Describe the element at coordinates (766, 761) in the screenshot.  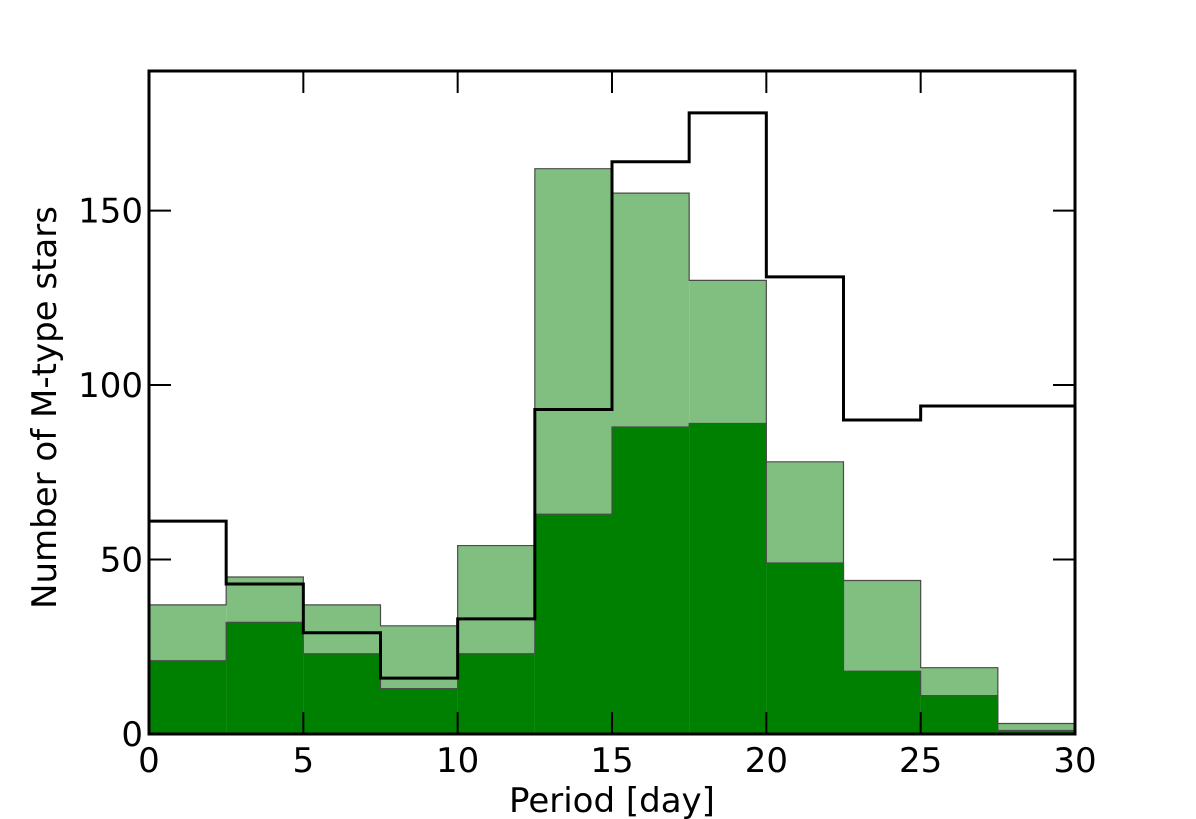
I see `x-tick-label: 20` at that location.